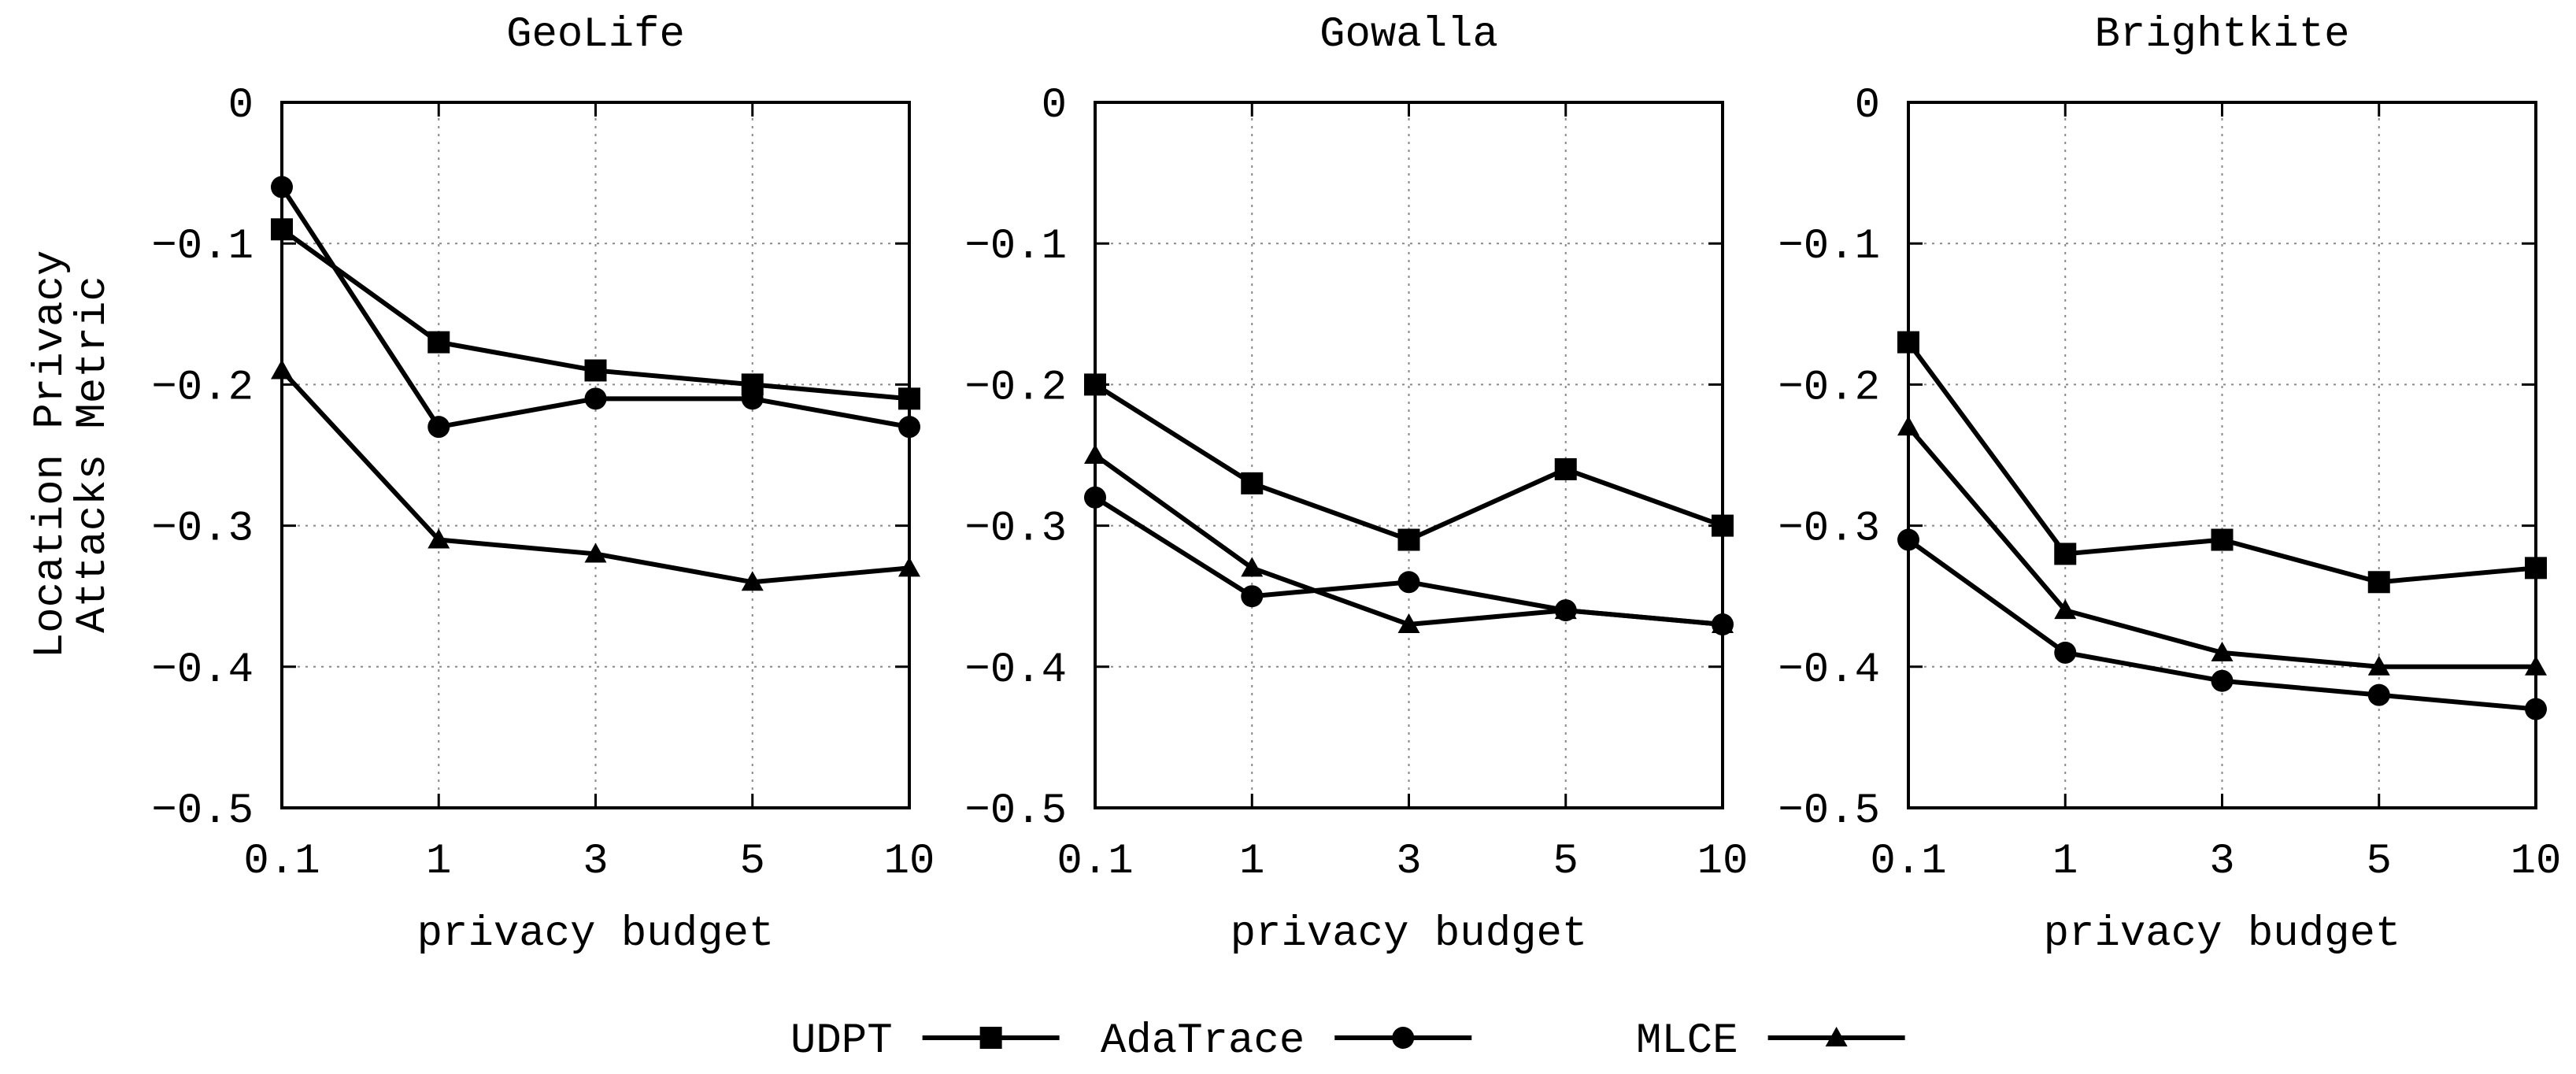 Image resolution: width=2576 pixels, height=1074 pixels. Describe the element at coordinates (1408, 35) in the screenshot. I see `panel-title: Gowalla` at that location.